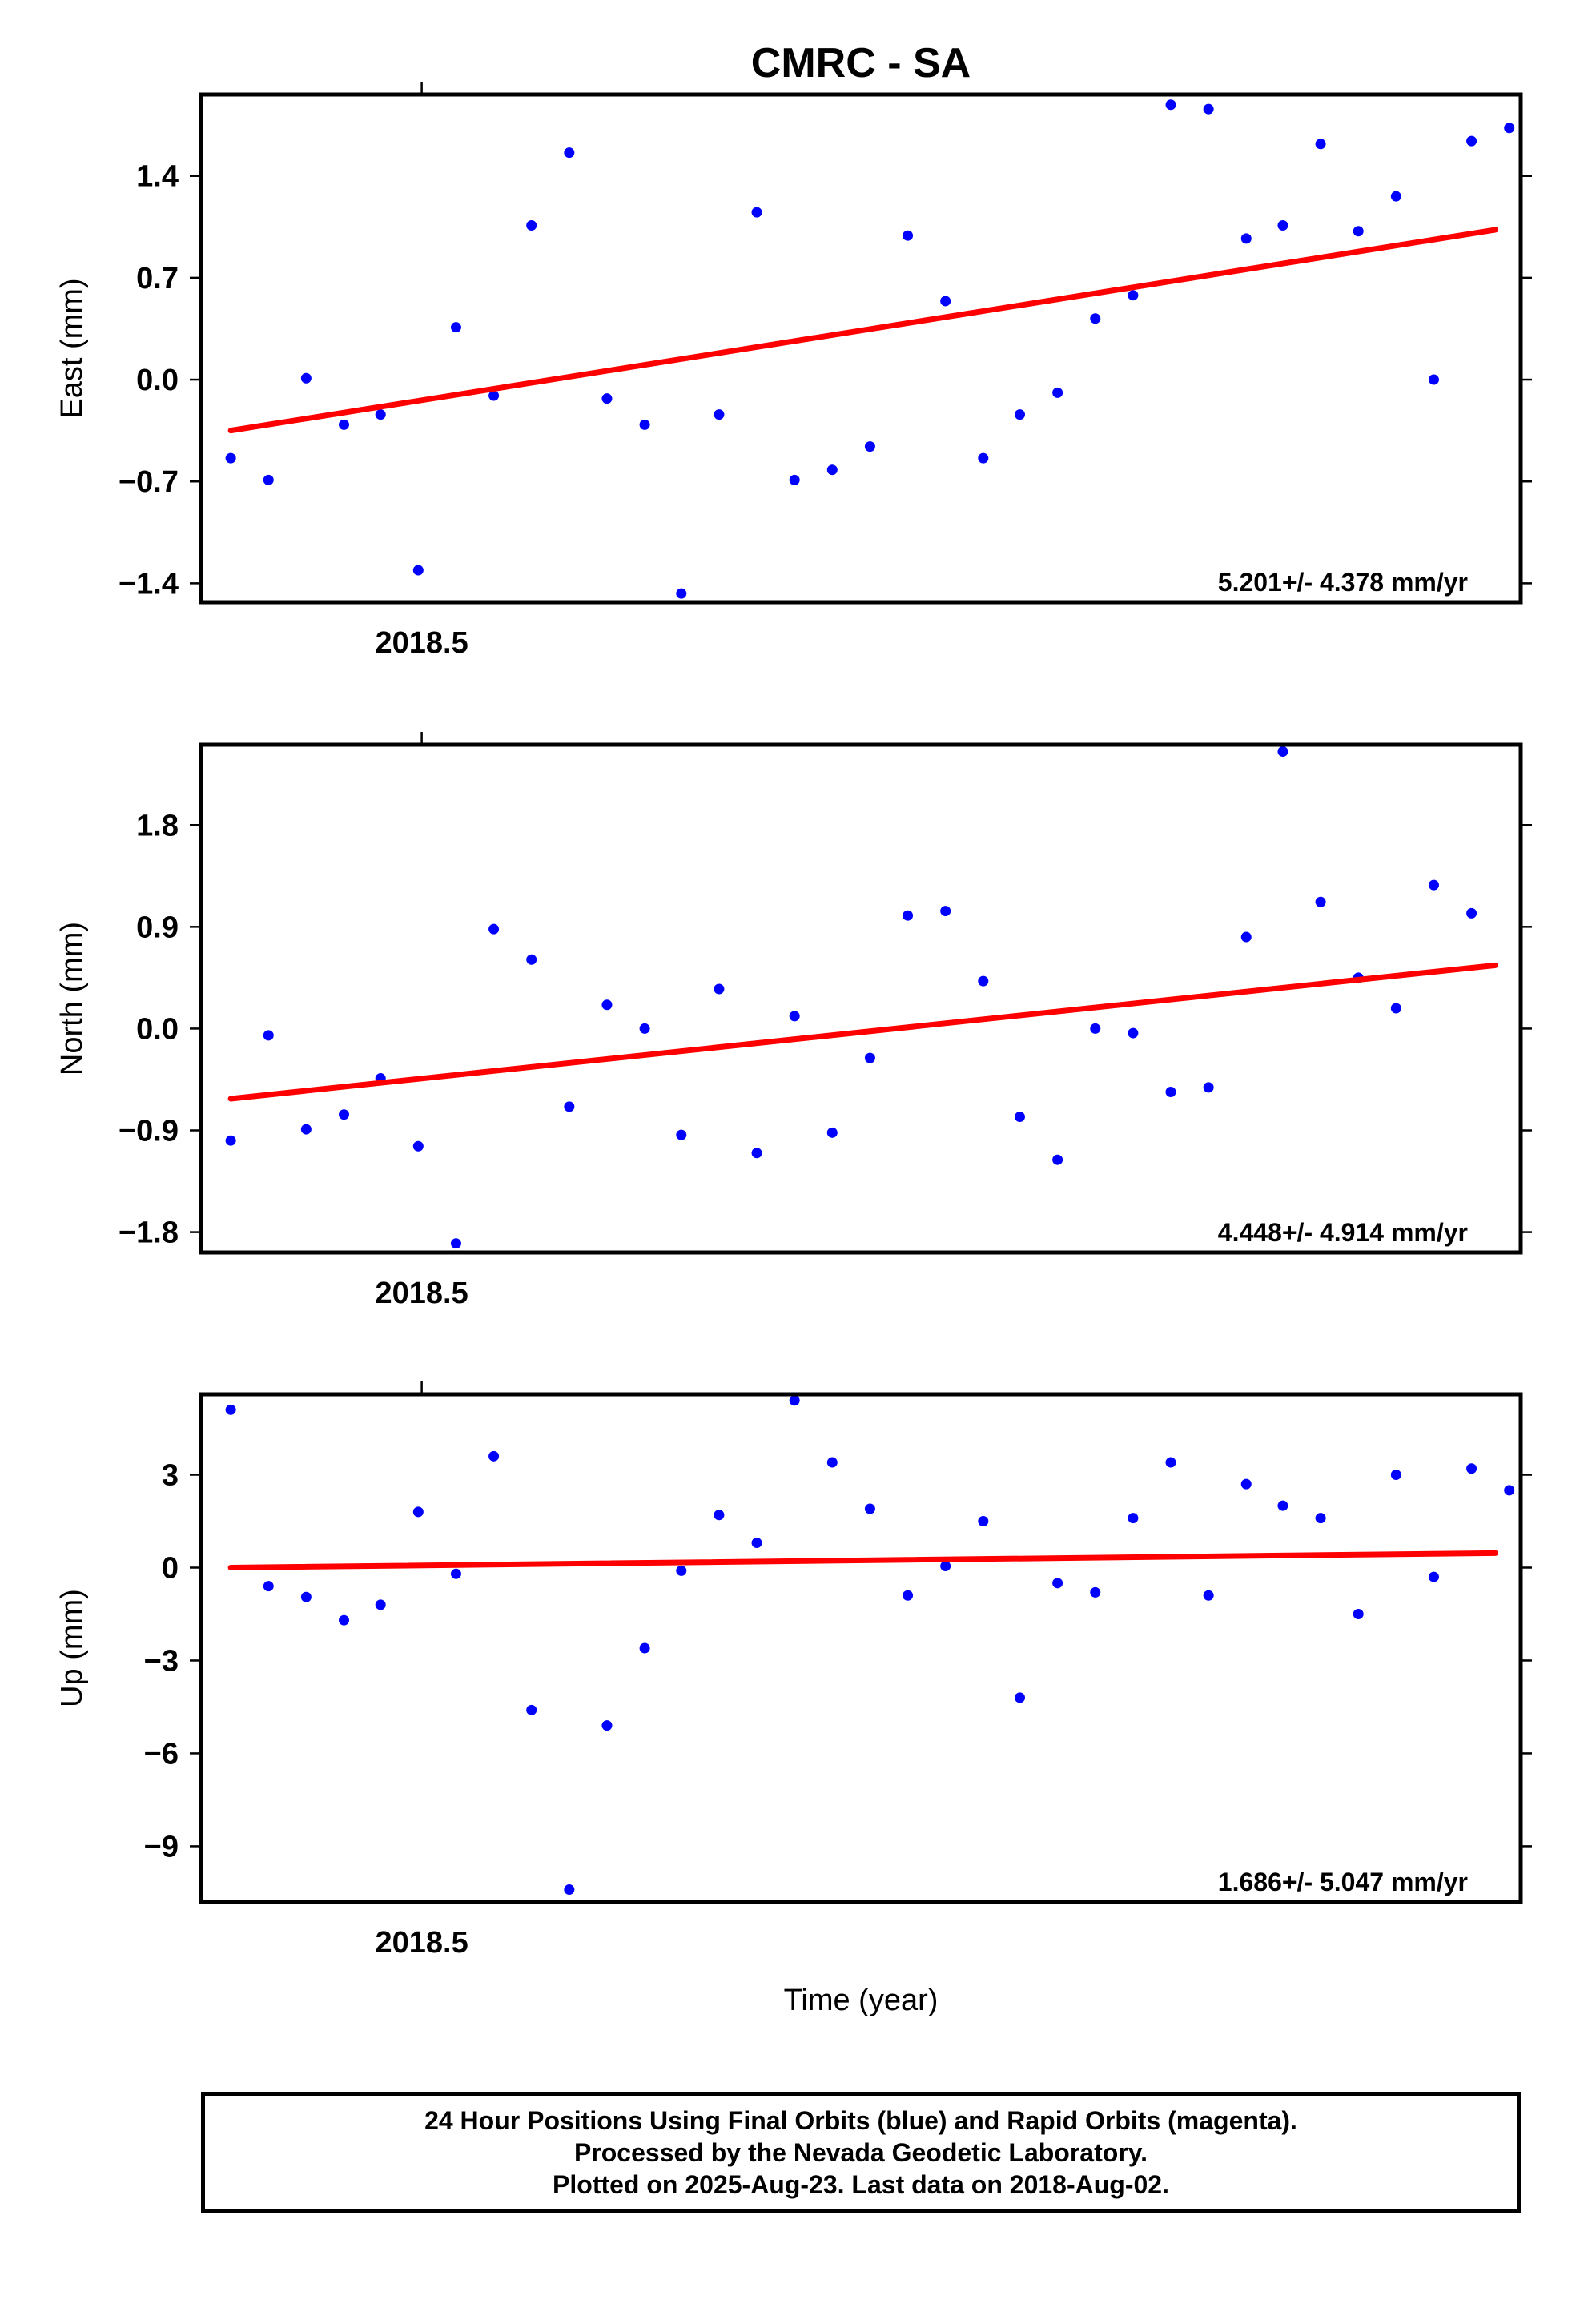 This screenshot has width=1592, height=2324. I want to click on east-trend-line, so click(863, 330).